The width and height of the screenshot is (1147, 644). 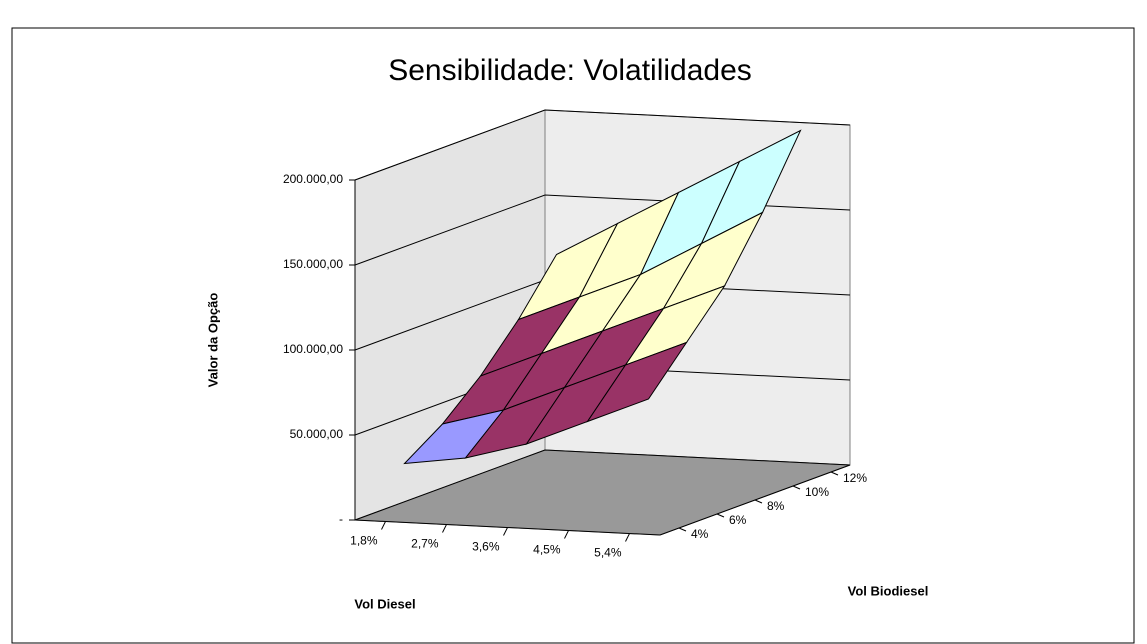 I want to click on x-axis-title: Vol Diesel, so click(x=384, y=603).